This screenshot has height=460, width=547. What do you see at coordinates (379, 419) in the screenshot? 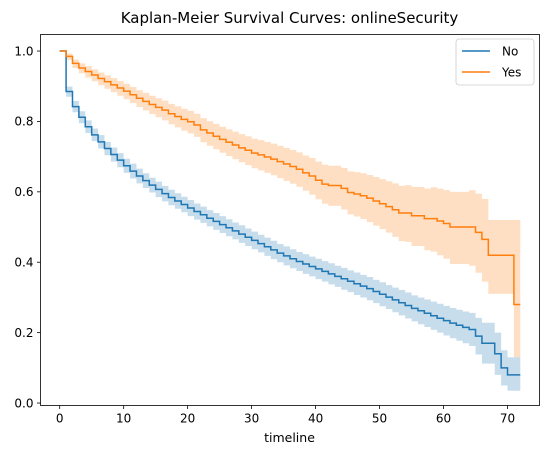
I see `x-tick-label: 50` at bounding box center [379, 419].